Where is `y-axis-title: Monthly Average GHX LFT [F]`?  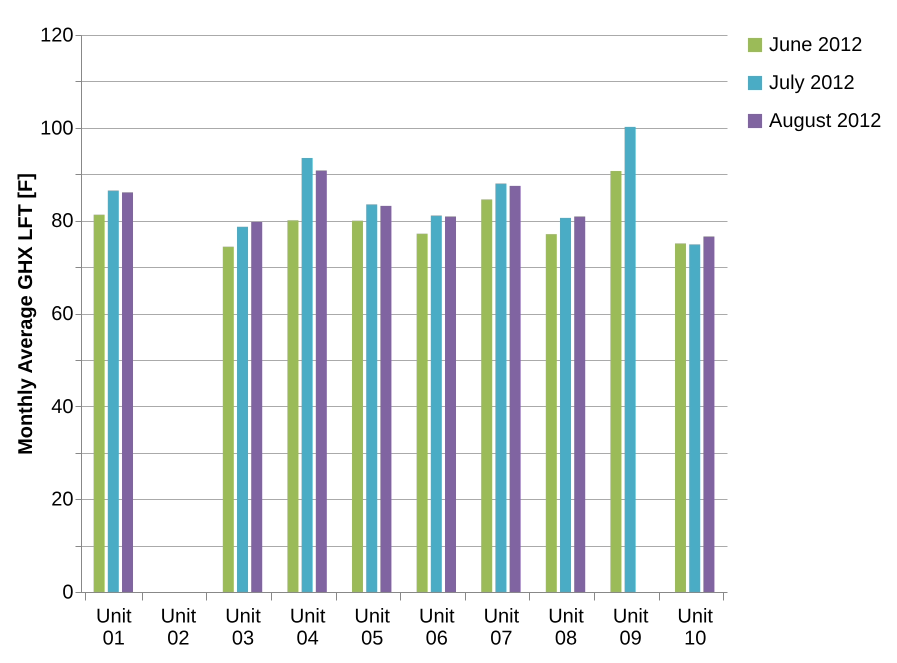 y-axis-title: Monthly Average GHX LFT [F] is located at coordinates (26, 314).